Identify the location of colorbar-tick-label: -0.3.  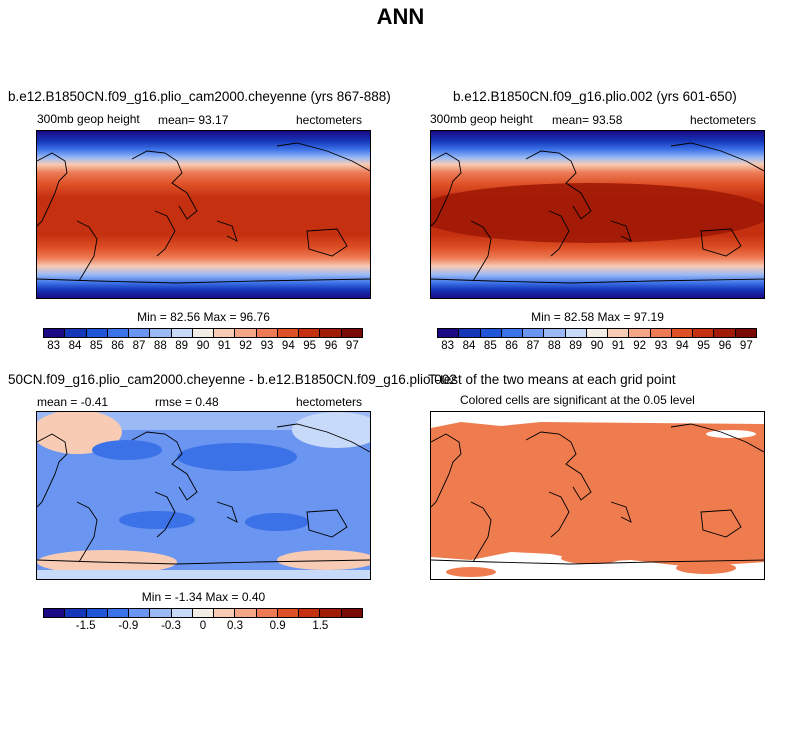
(171, 626).